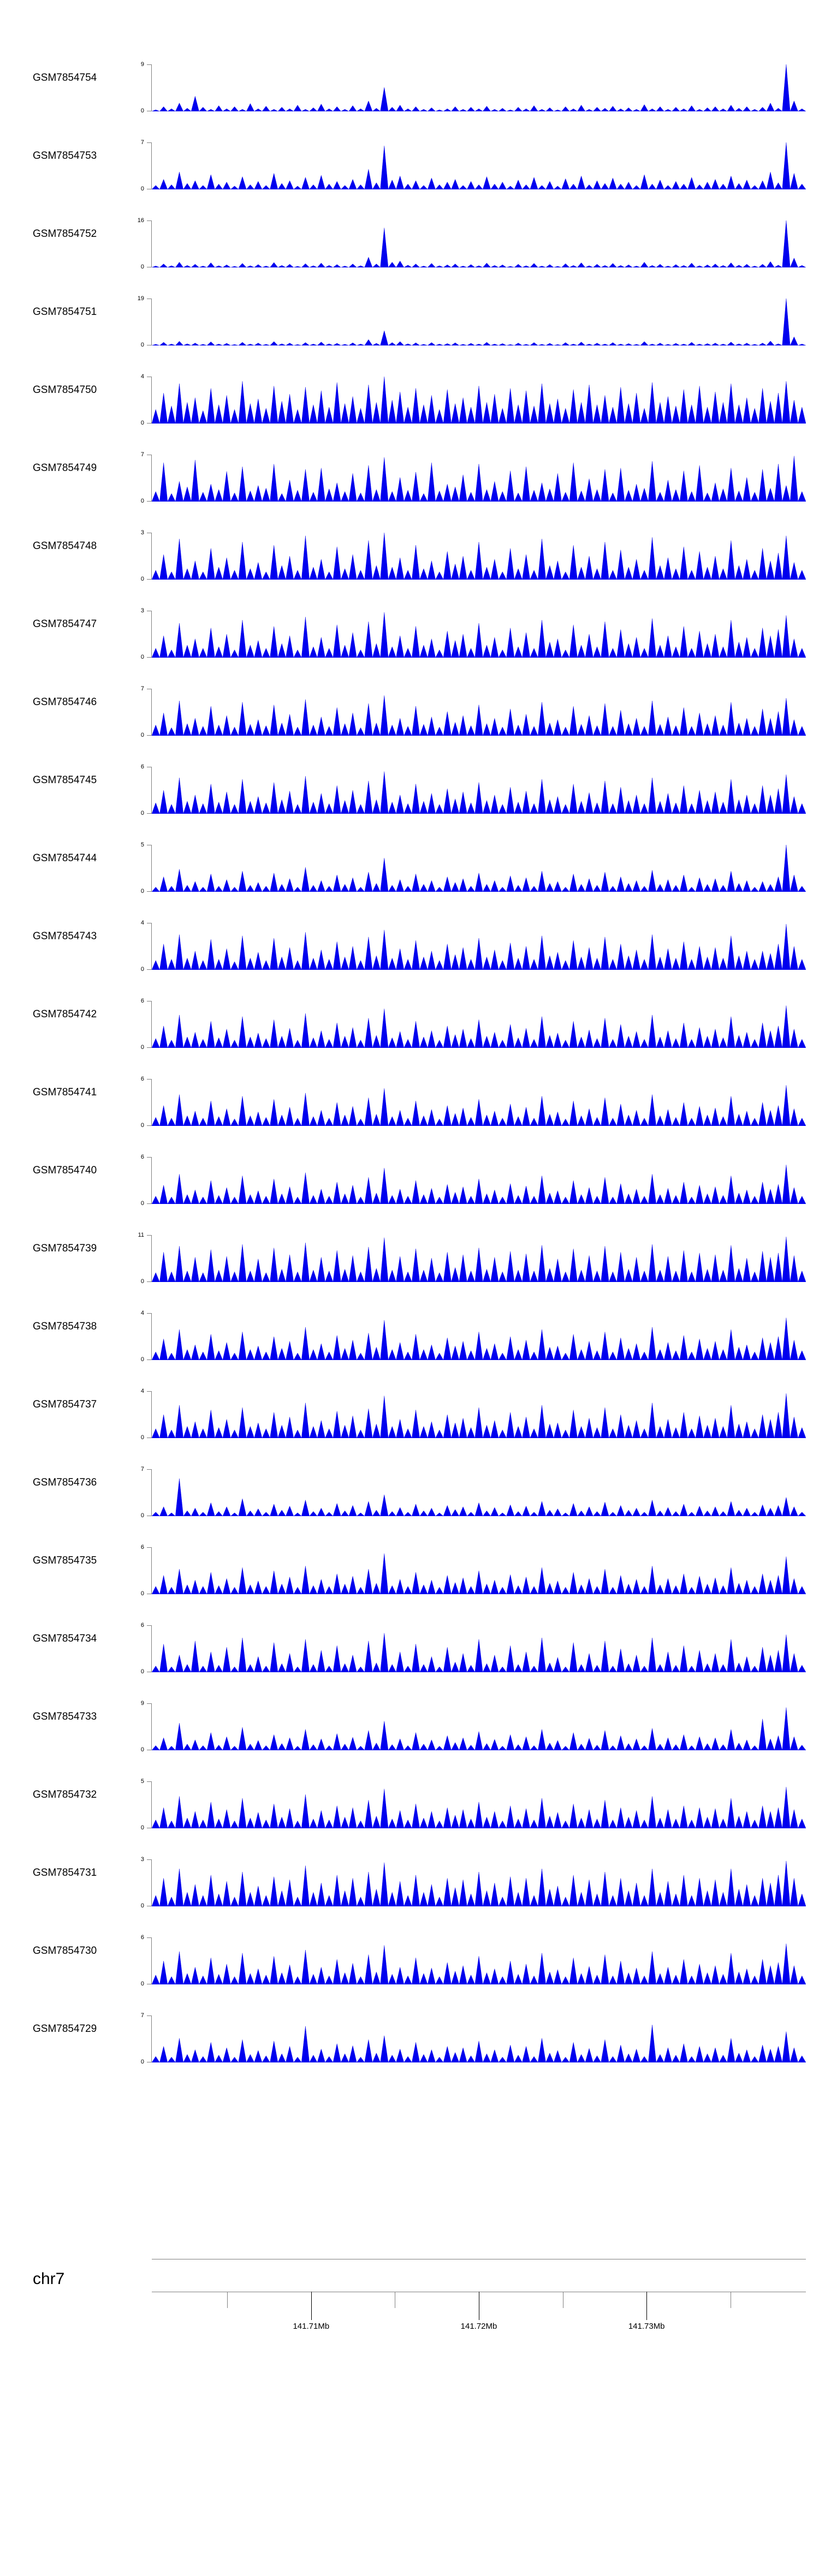 The width and height of the screenshot is (819, 2576). What do you see at coordinates (65, 1248) in the screenshot?
I see `track-sample-label: GSM7854739` at bounding box center [65, 1248].